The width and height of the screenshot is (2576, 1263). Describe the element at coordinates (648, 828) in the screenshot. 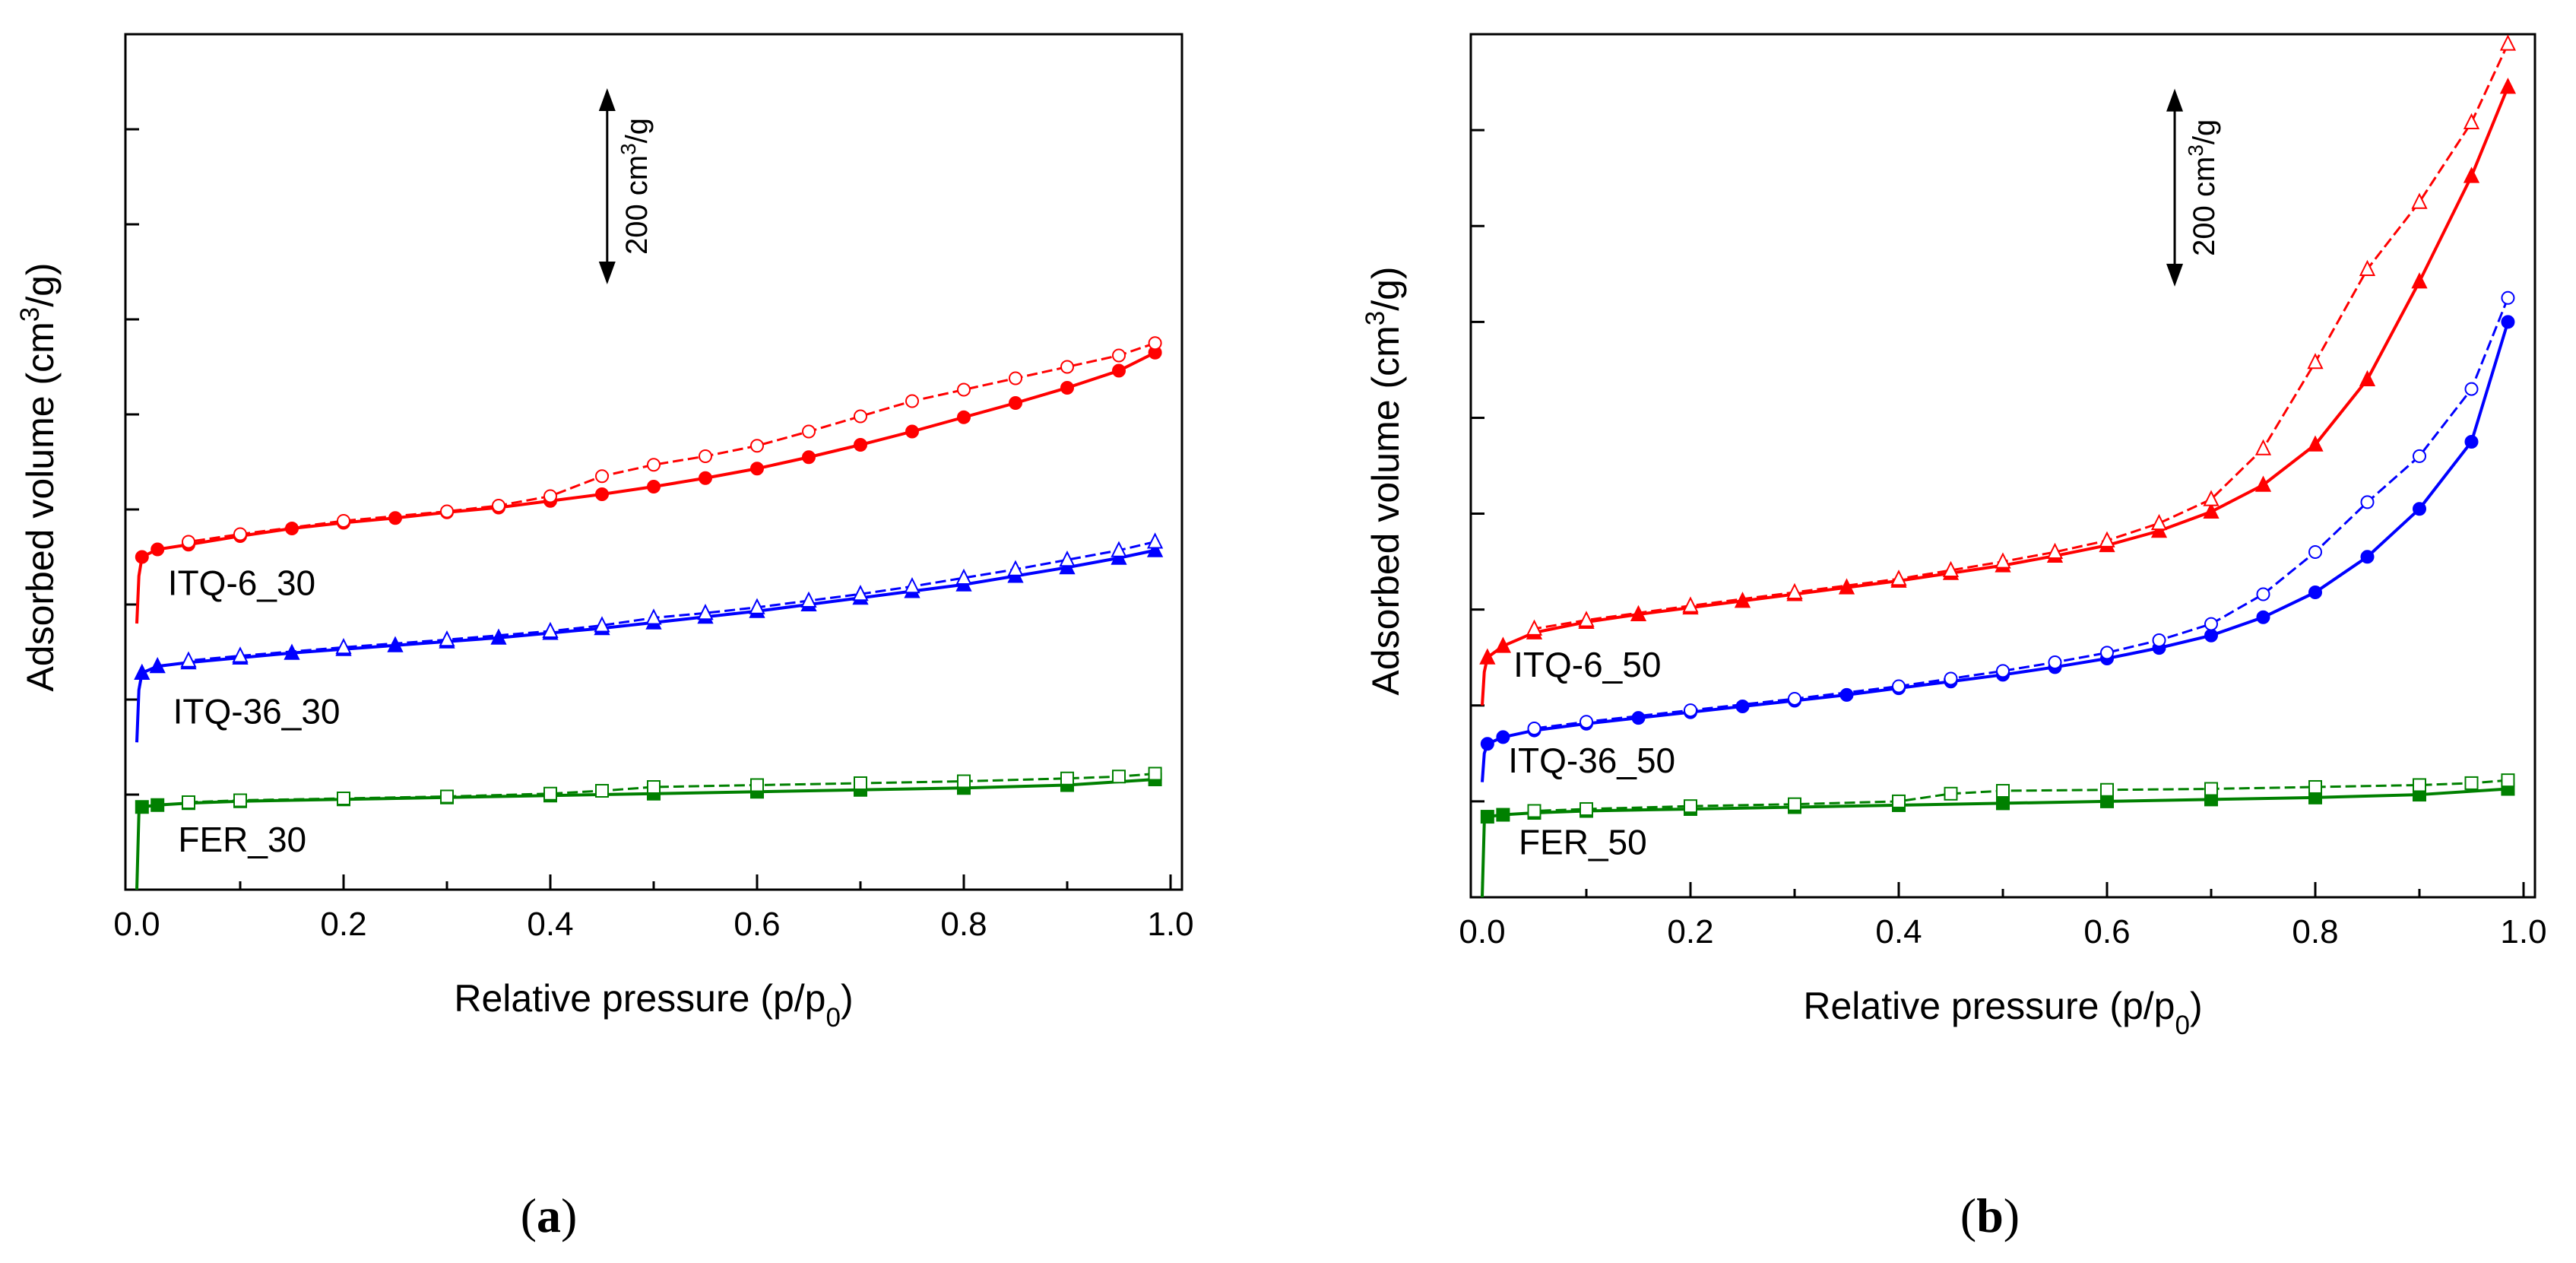

I see `series-FER_30: FER_30` at that location.